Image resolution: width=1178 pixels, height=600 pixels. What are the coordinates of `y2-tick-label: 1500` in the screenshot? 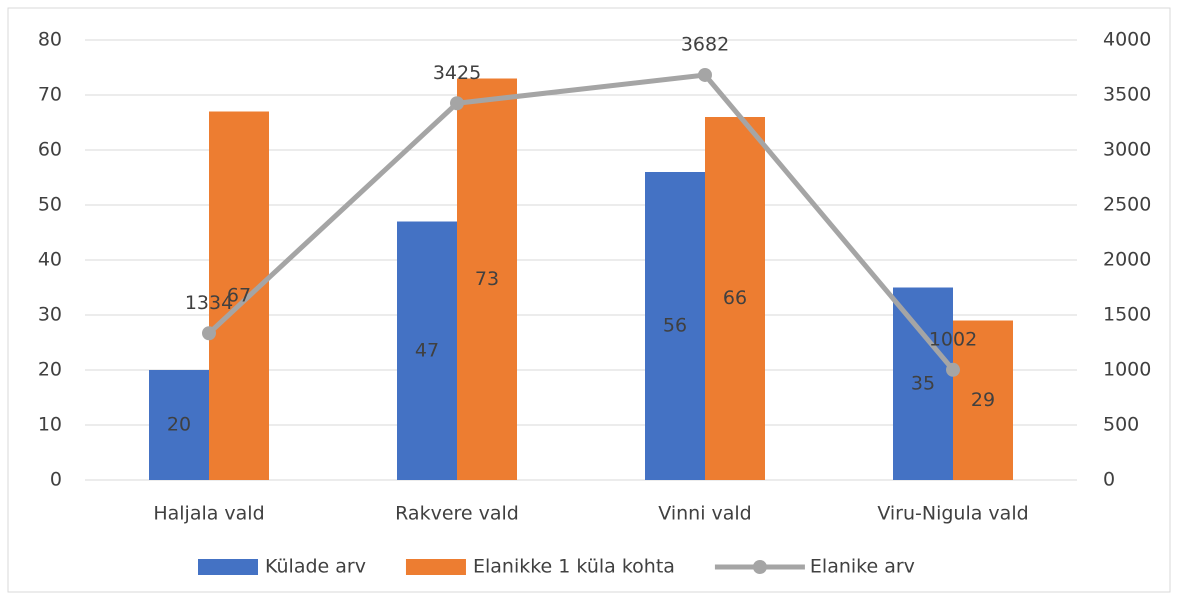 It's located at (1127, 315).